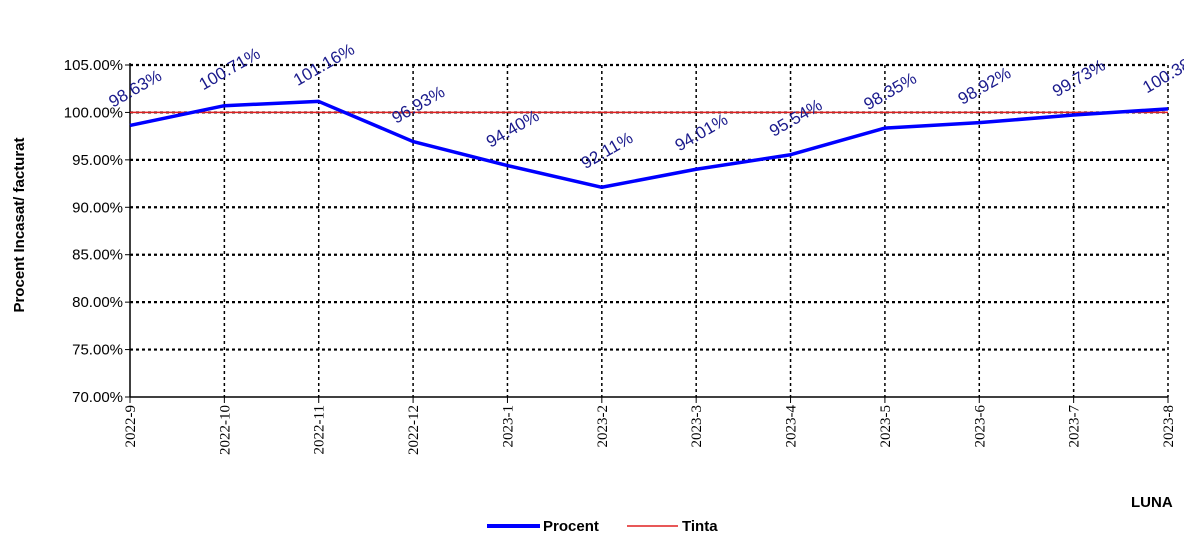 The height and width of the screenshot is (536, 1184). What do you see at coordinates (97, 160) in the screenshot?
I see `y-tick-label: 95.00%` at bounding box center [97, 160].